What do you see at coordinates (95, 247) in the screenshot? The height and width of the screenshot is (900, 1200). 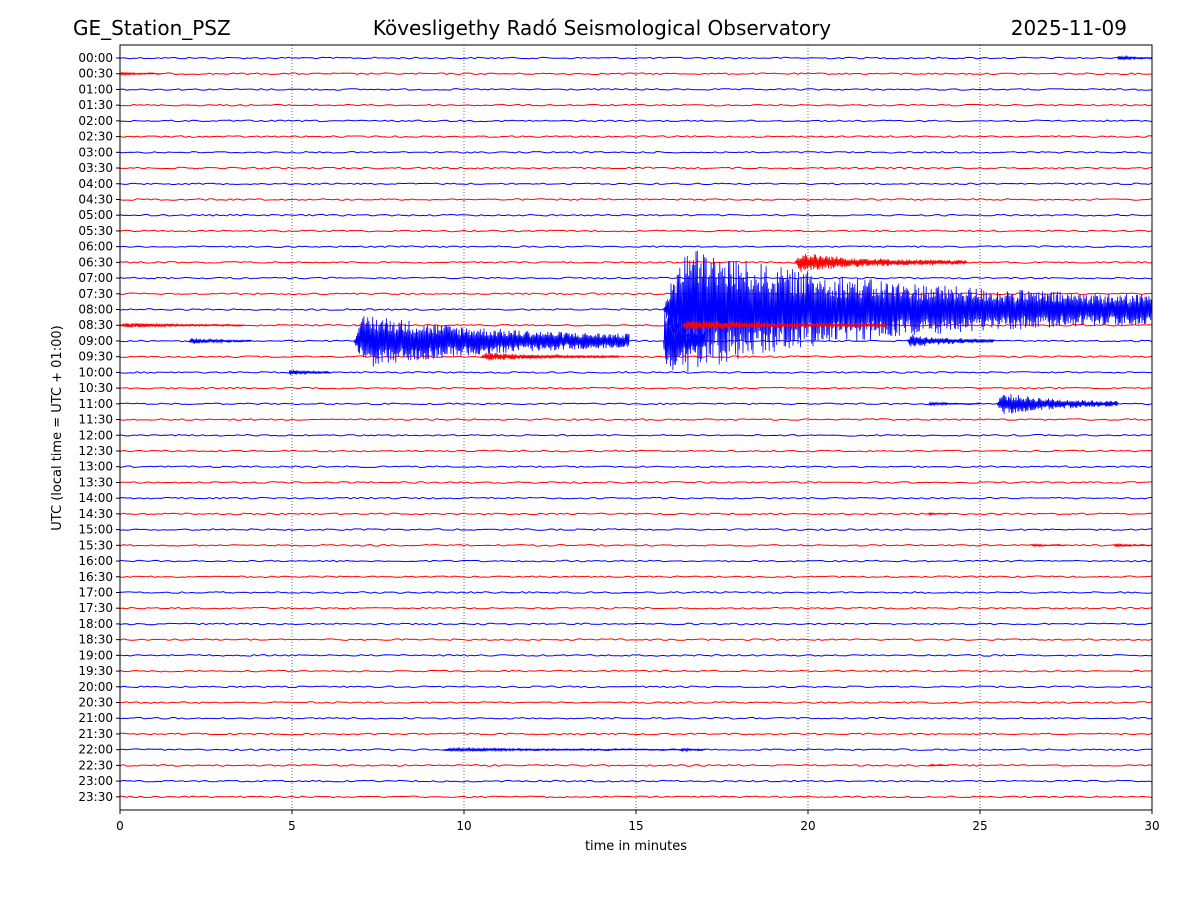 I see `row-label-0600: 06:00` at bounding box center [95, 247].